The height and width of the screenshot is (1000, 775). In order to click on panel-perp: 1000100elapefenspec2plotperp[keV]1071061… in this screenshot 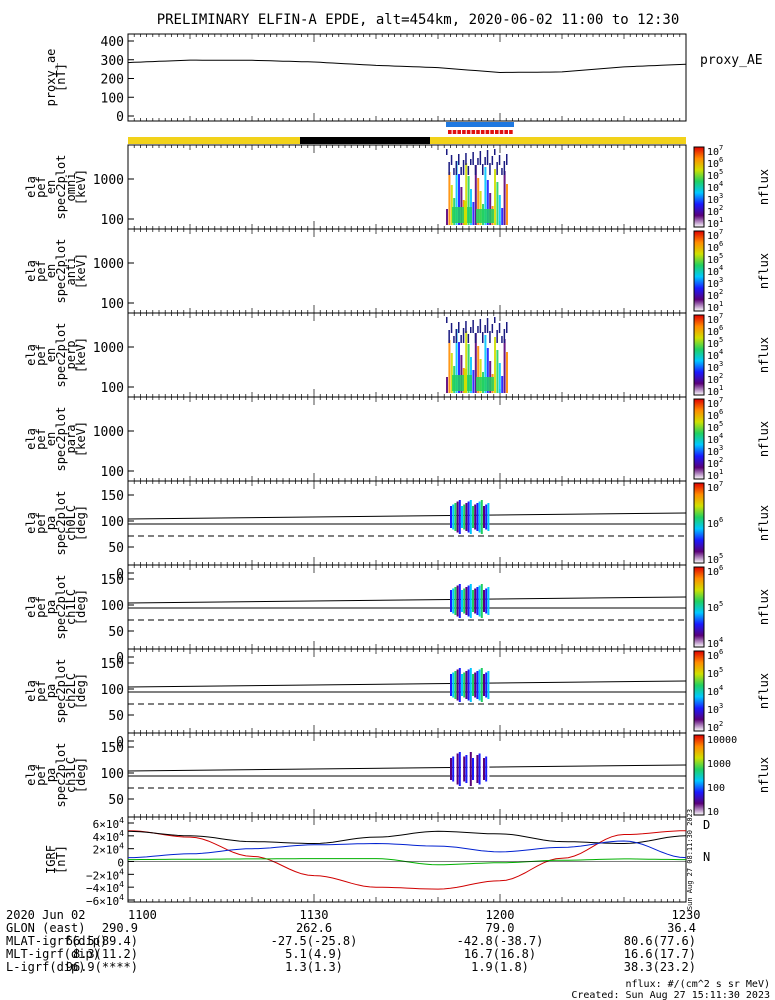, I will do `click(397, 355)`.